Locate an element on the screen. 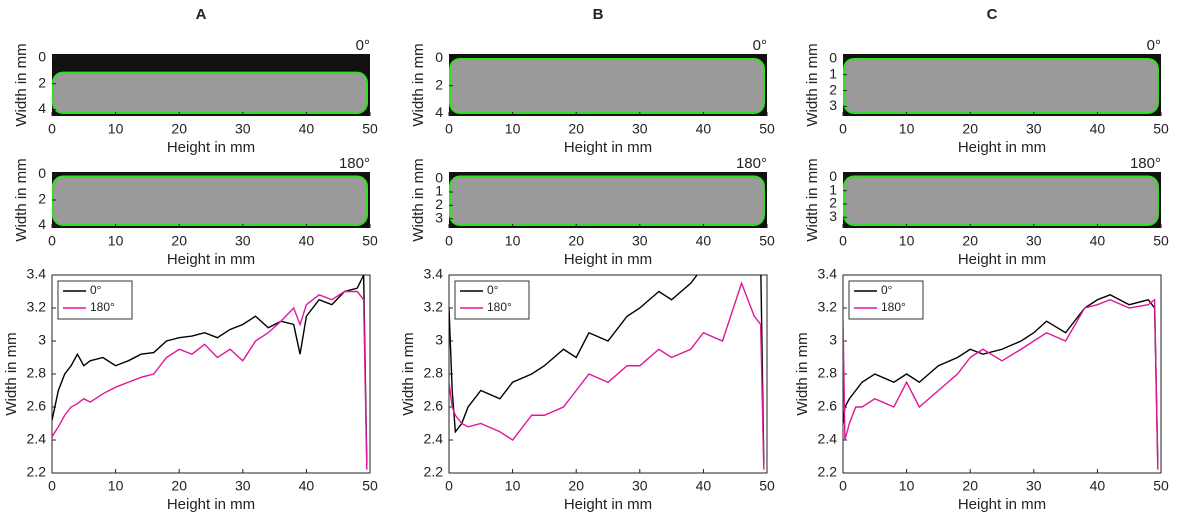 Image resolution: width=1178 pixels, height=520 pixels. panel-title: A is located at coordinates (201, 14).